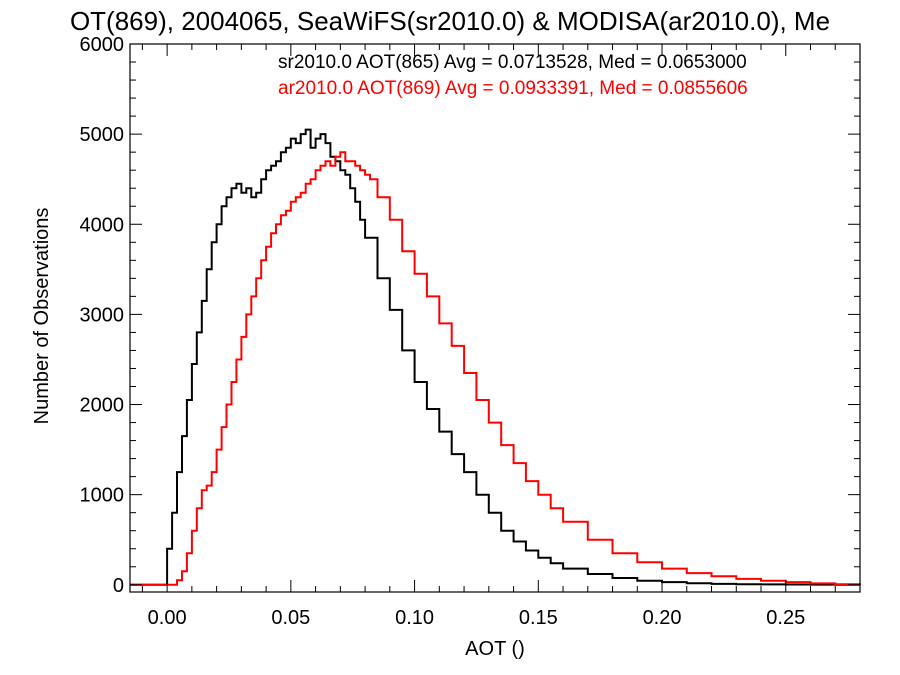 This screenshot has height=675, width=900. I want to click on y-tick-label: 4000, so click(102, 225).